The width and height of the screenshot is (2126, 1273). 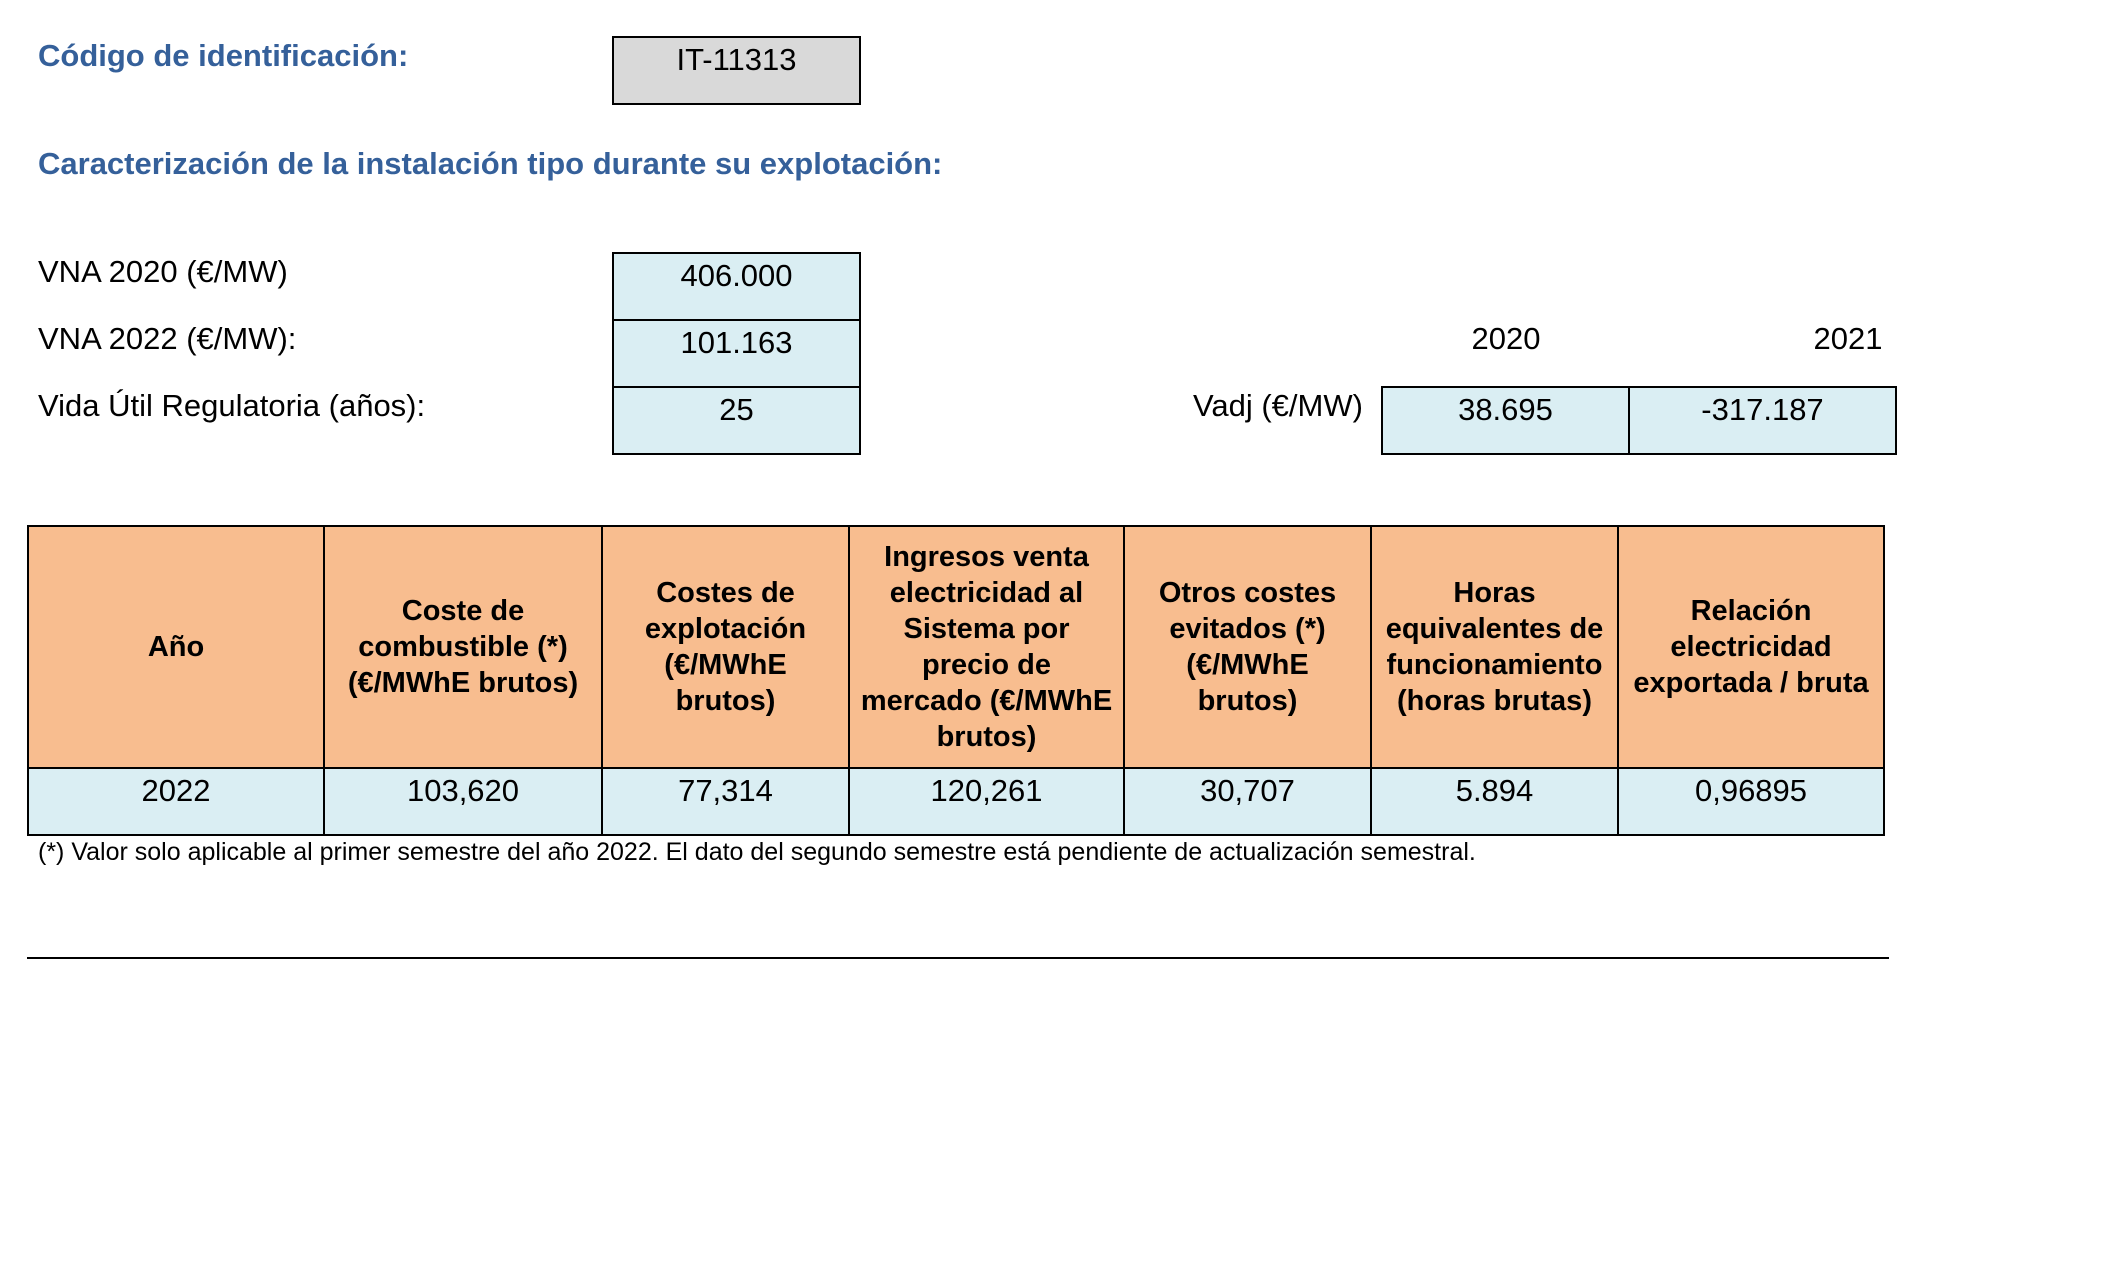 What do you see at coordinates (176, 801) in the screenshot?
I see `cell-year: 2022` at bounding box center [176, 801].